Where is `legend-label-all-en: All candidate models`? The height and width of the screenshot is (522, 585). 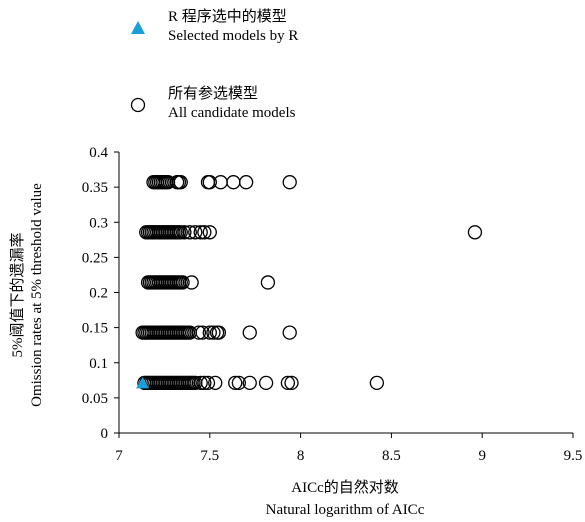 legend-label-all-en: All candidate models is located at coordinates (232, 113).